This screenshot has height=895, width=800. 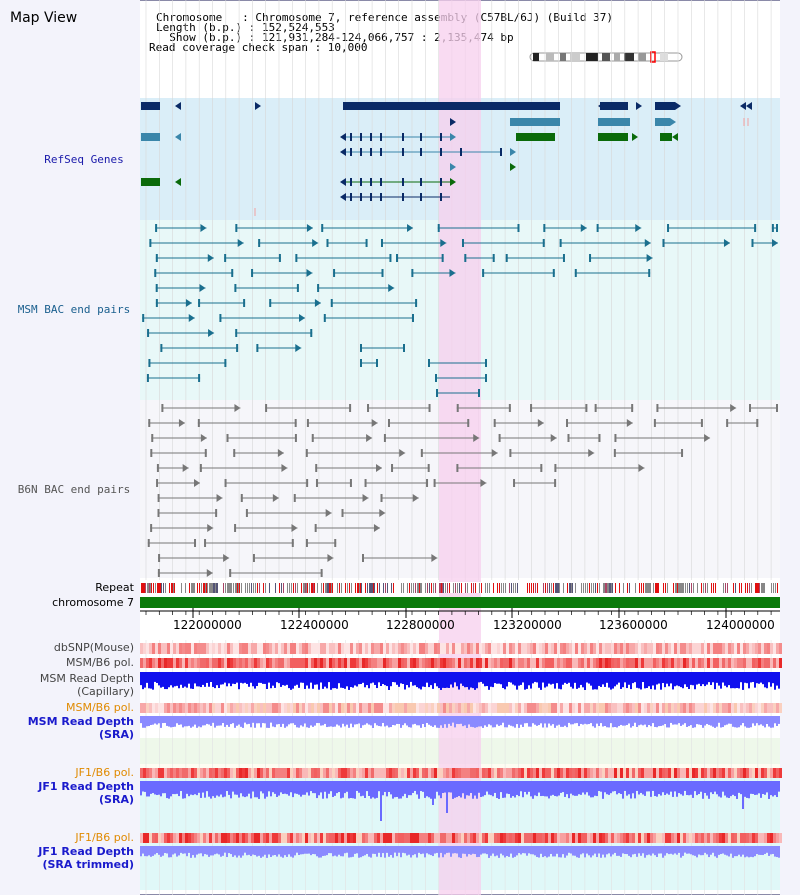 I want to click on chromosome-bar, so click(x=460, y=602).